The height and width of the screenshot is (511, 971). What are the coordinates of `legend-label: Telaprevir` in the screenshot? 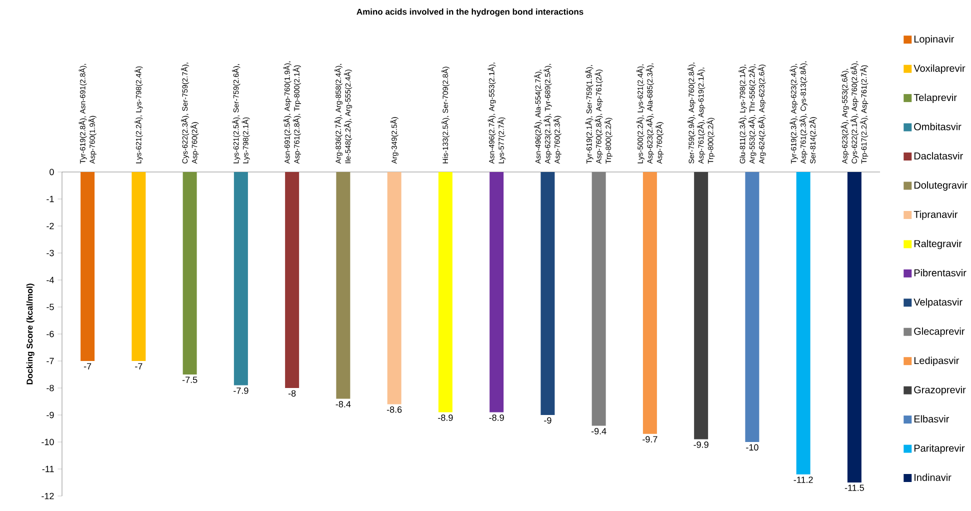 It's located at (935, 99).